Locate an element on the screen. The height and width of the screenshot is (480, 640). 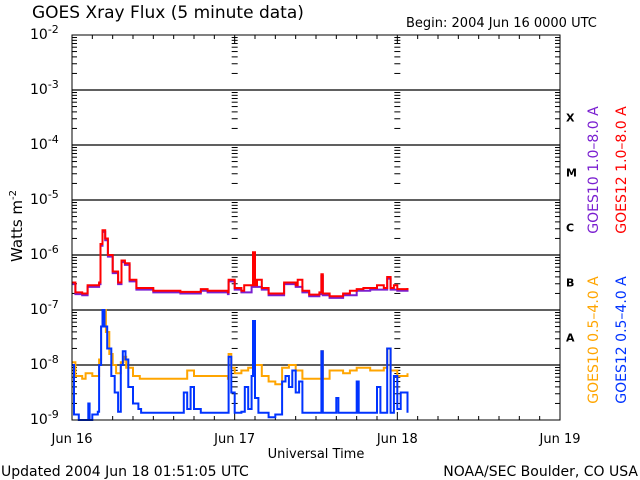
begin-label: Begin: 2004 Jun 16 0000 UTC is located at coordinates (501, 23).